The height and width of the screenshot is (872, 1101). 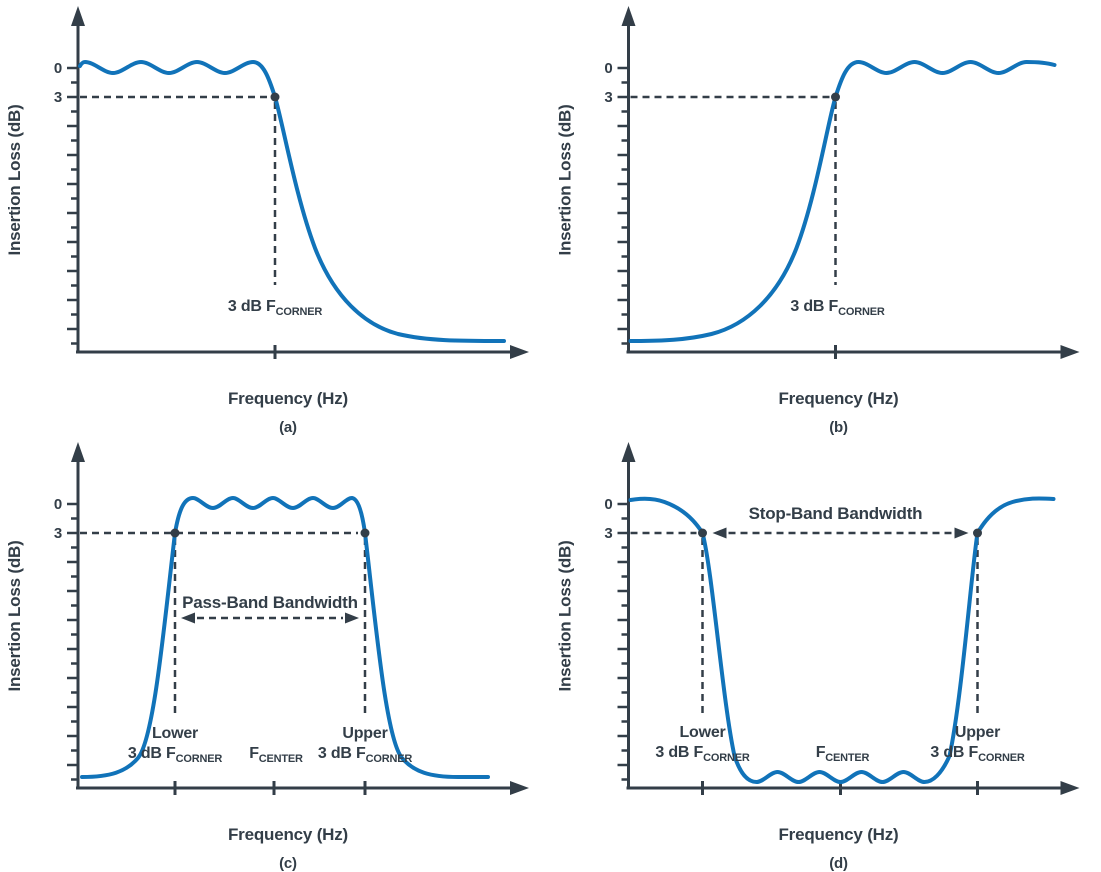 I want to click on panel-caption: (d), so click(x=838, y=863).